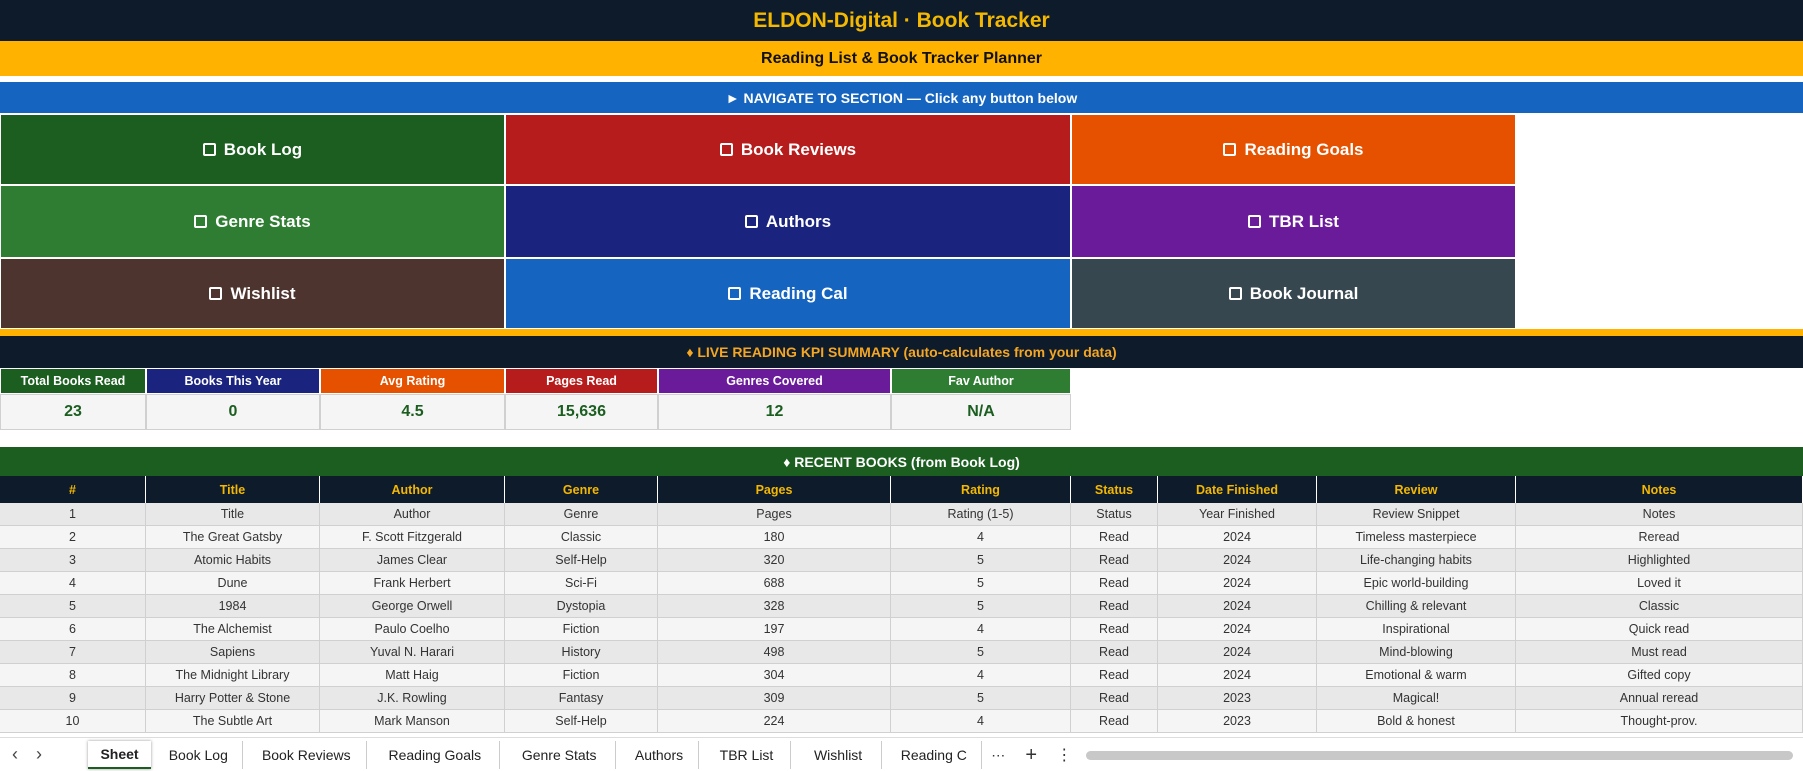 Image resolution: width=1803 pixels, height=771 pixels. What do you see at coordinates (72, 583) in the screenshot?
I see `table-cell-text: 4` at bounding box center [72, 583].